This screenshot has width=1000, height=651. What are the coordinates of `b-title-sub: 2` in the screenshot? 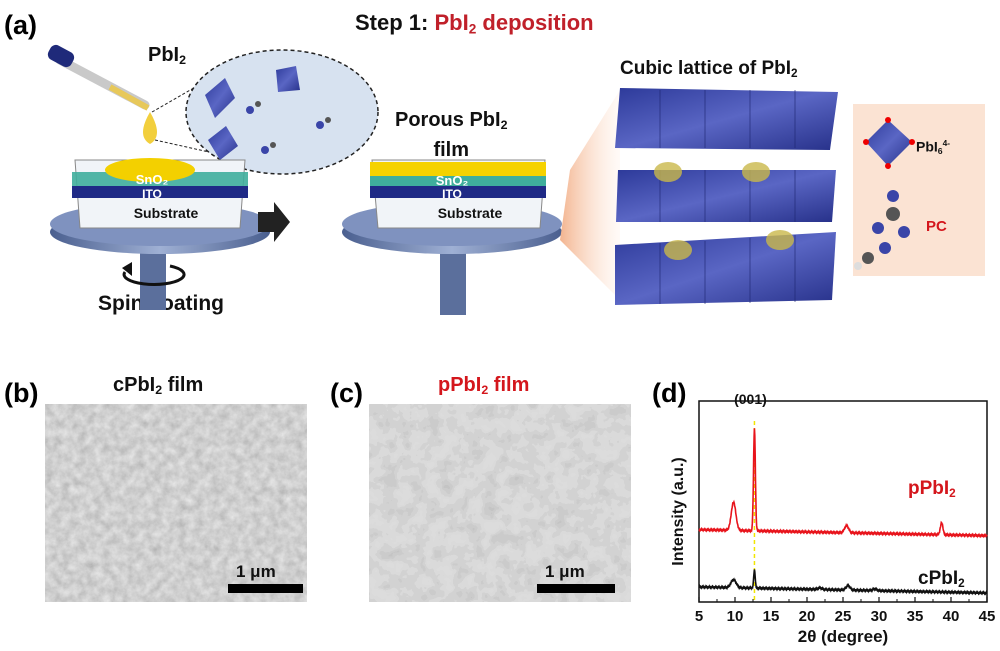 It's located at (159, 390).